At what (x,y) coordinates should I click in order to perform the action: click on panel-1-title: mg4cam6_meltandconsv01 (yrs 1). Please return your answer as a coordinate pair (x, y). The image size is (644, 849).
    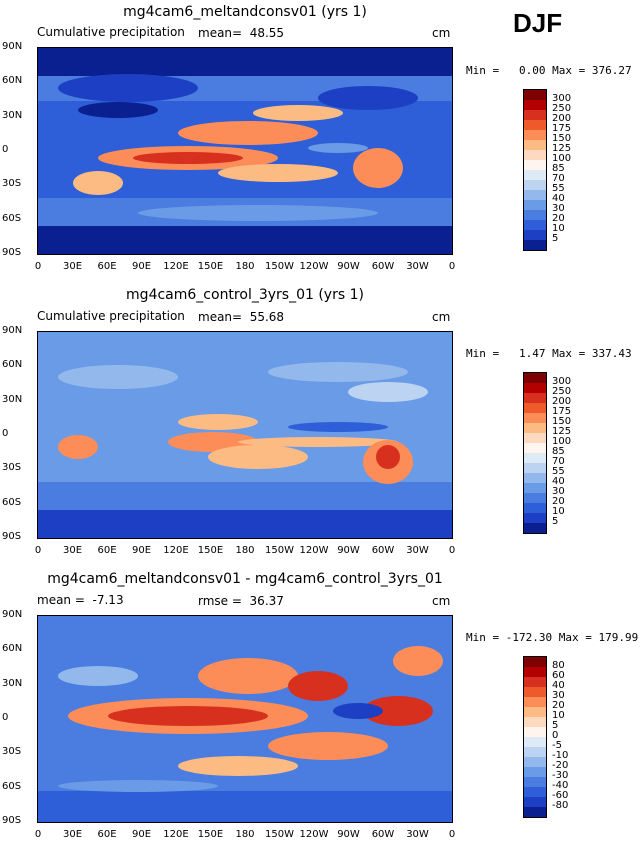
    Looking at the image, I should click on (245, 12).